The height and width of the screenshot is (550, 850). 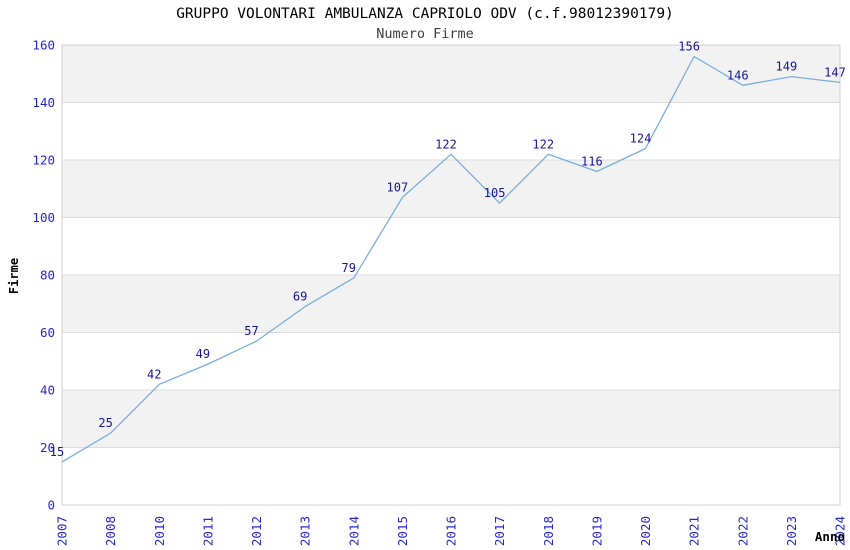 I want to click on svg-text: 79, so click(x=349, y=268).